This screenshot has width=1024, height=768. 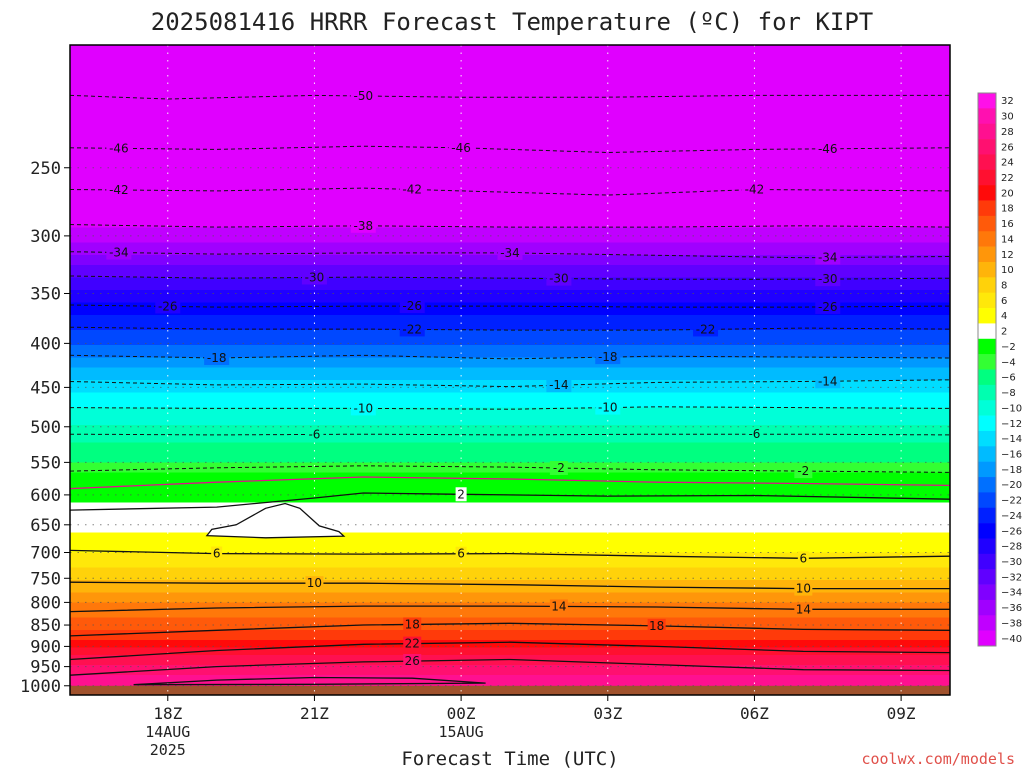 I want to click on colorbar-label: −12, so click(x=1011, y=424).